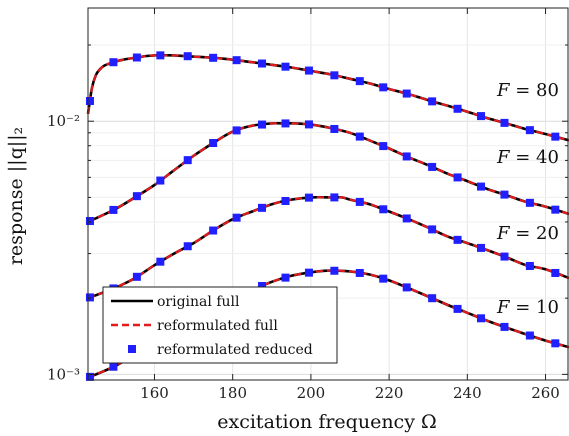  What do you see at coordinates (527, 307) in the screenshot?
I see `series-annotation: F = 10` at bounding box center [527, 307].